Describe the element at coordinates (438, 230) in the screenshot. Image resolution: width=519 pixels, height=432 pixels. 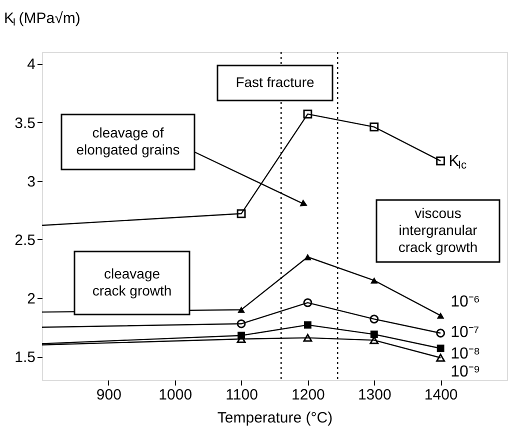
I see `annotation: viscous intergranular crack growth` at that location.